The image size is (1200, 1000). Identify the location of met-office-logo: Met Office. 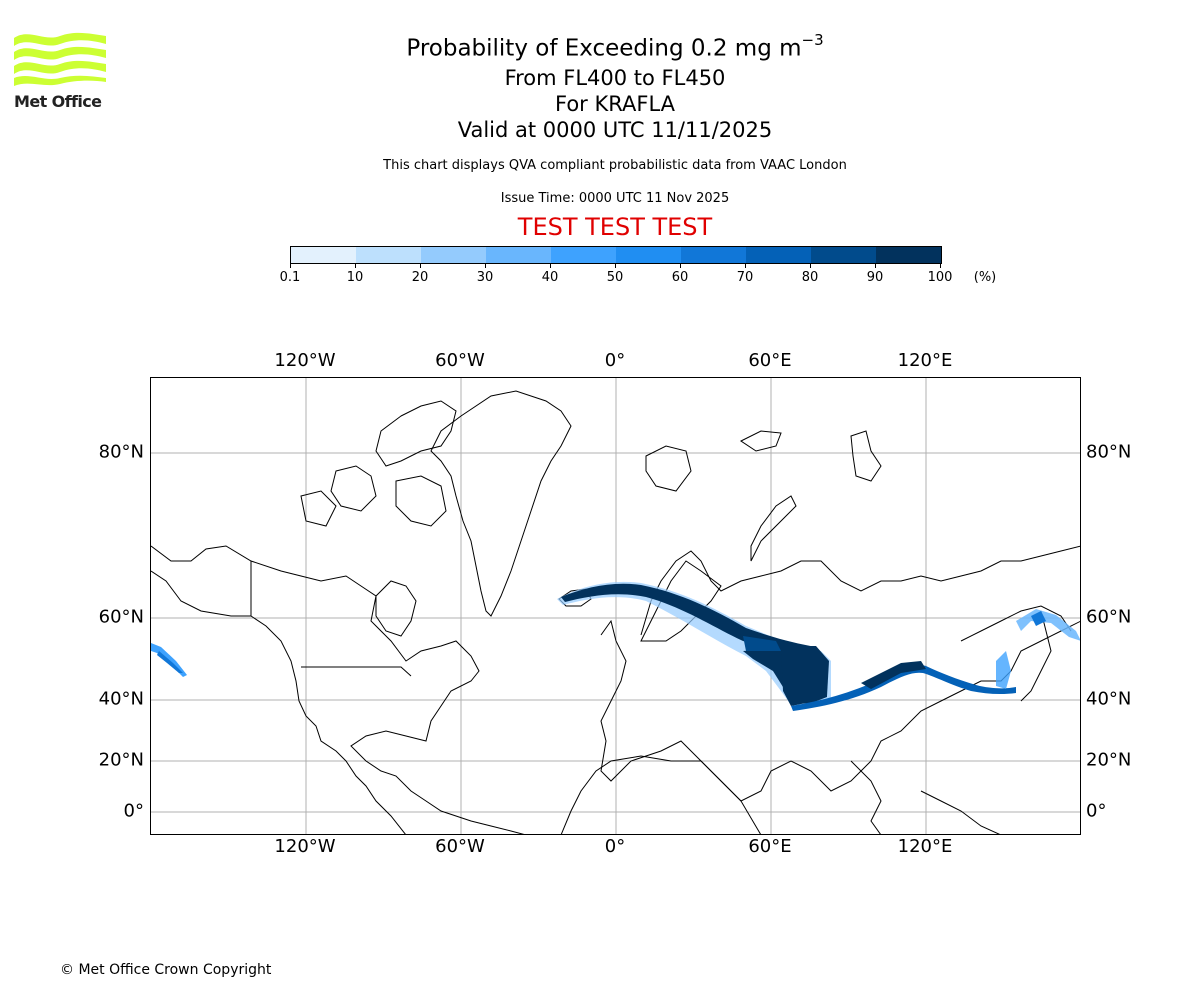
(60, 71).